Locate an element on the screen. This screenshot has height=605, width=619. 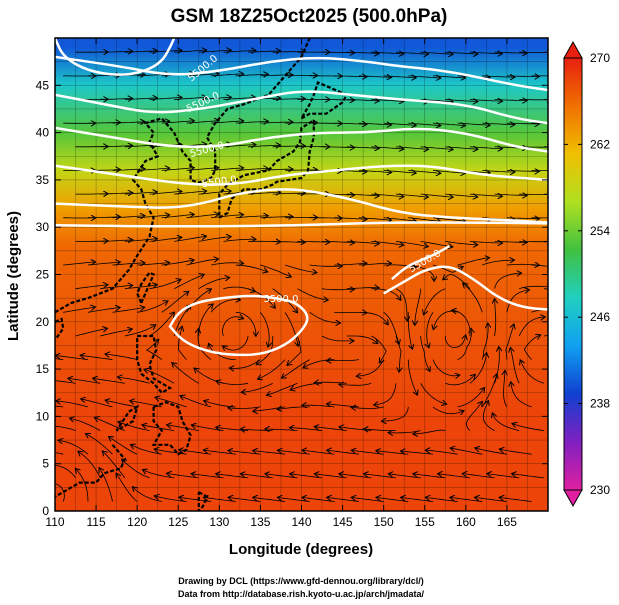
x-tick-label: 150 is located at coordinates (384, 522).